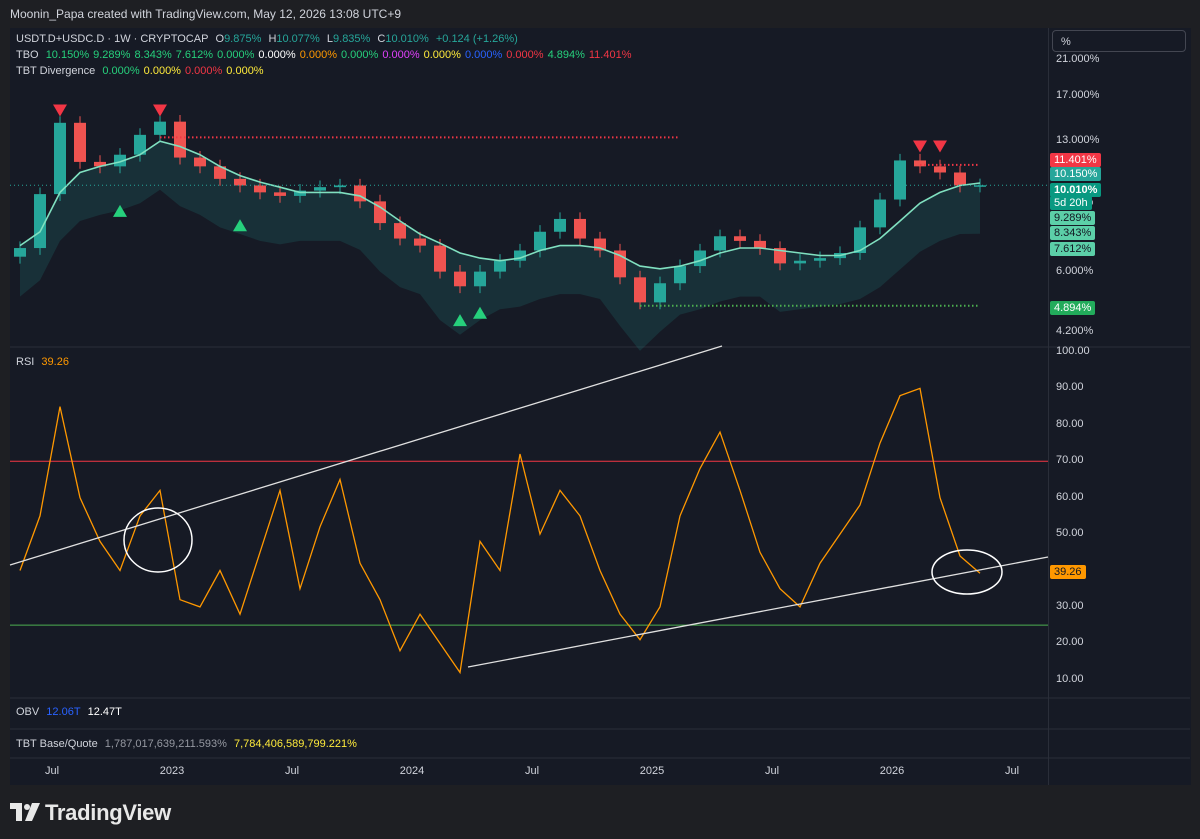  I want to click on rsi-value-tag: 39.26, so click(1068, 572).